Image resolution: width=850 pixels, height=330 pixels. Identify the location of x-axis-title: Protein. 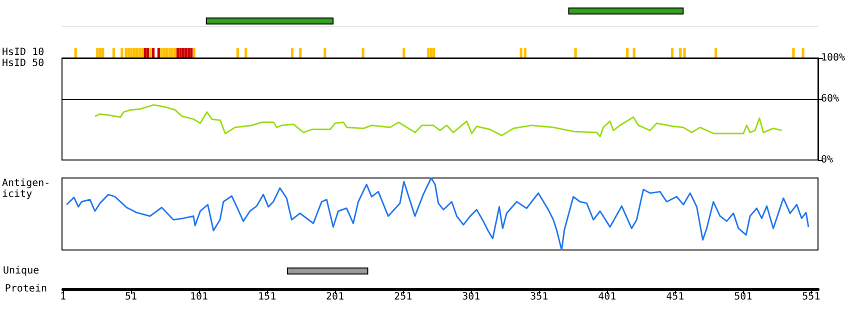
(25, 289).